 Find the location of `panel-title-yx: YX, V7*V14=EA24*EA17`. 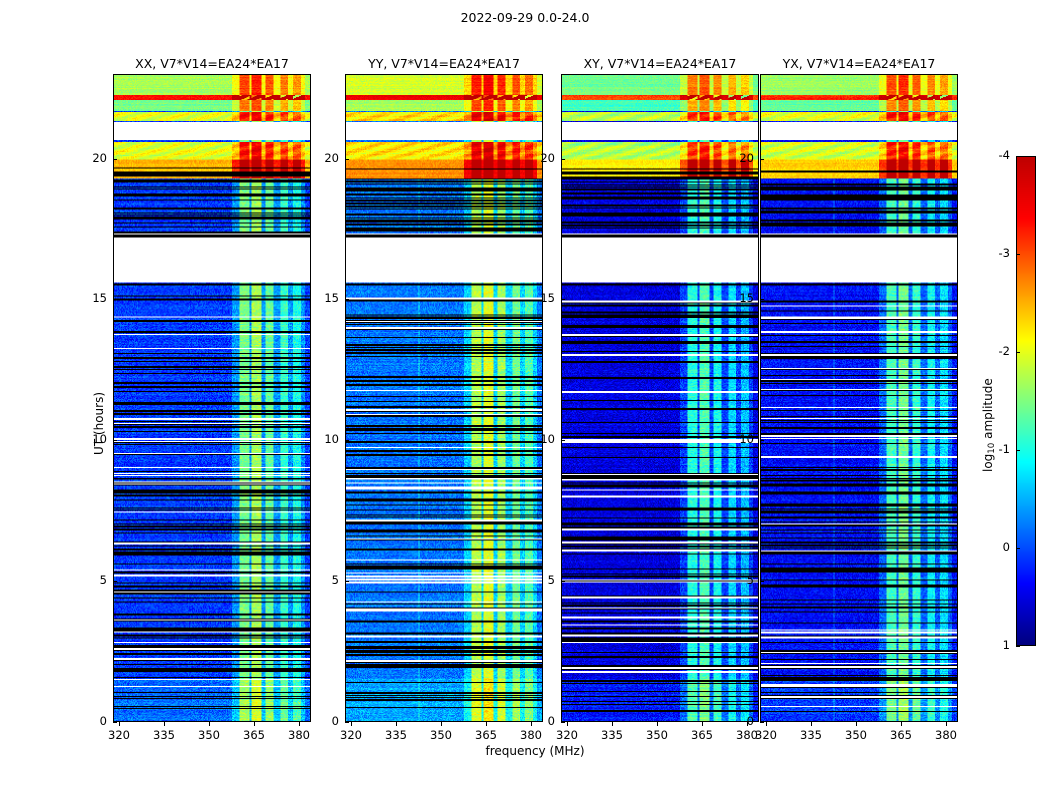

panel-title-yx: YX, V7*V14=EA24*EA17 is located at coordinates (859, 63).